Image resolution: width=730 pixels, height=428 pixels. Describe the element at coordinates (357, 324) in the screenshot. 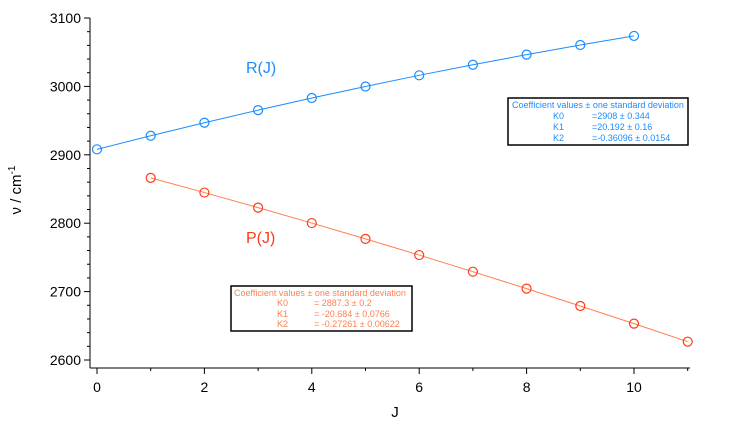

I see `fit-box-p-k2-value: = -0.27261 ± 0.00622` at that location.